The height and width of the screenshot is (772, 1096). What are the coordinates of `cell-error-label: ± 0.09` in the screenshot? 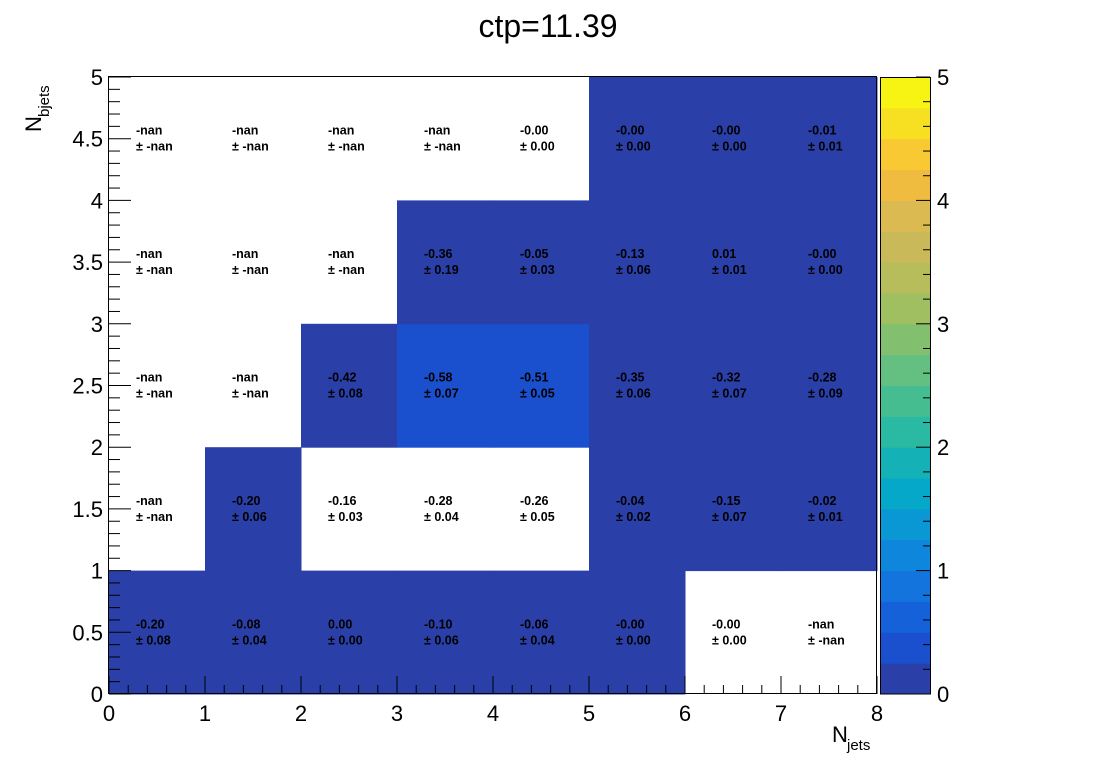 It's located at (825, 394).